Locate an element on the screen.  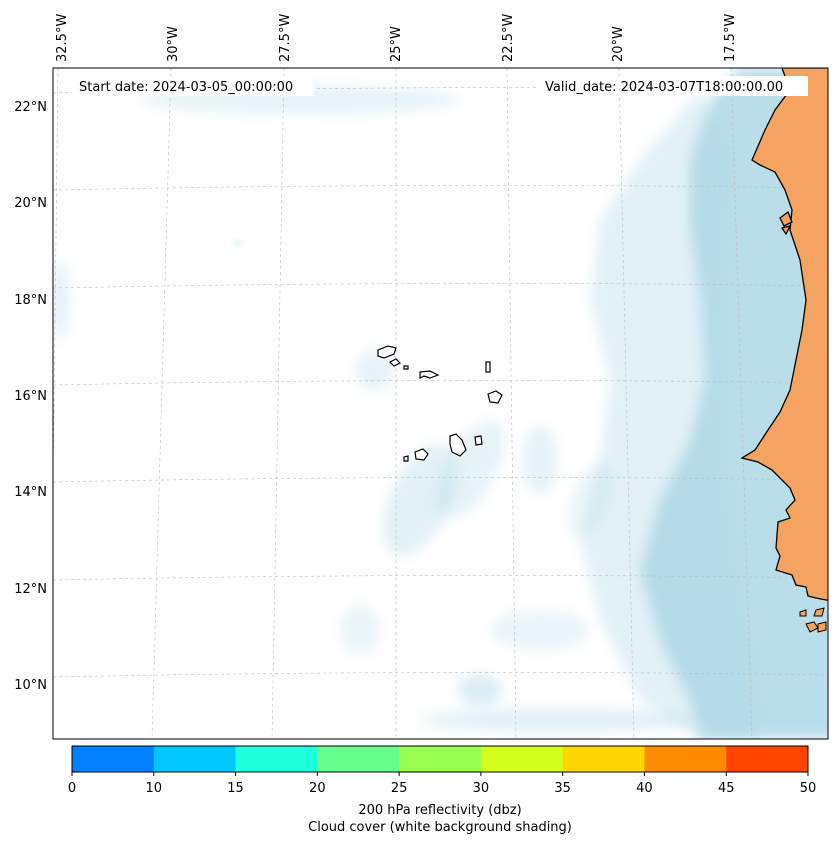
africa-landmass is located at coordinates (784, 334).